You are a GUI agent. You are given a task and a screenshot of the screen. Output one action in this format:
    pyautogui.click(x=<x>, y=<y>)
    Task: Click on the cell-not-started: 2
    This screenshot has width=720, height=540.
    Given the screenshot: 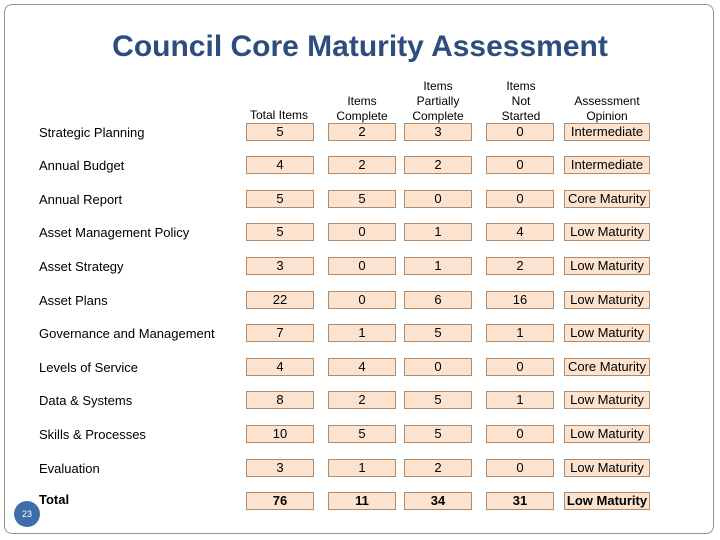 What is the action you would take?
    pyautogui.click(x=520, y=266)
    